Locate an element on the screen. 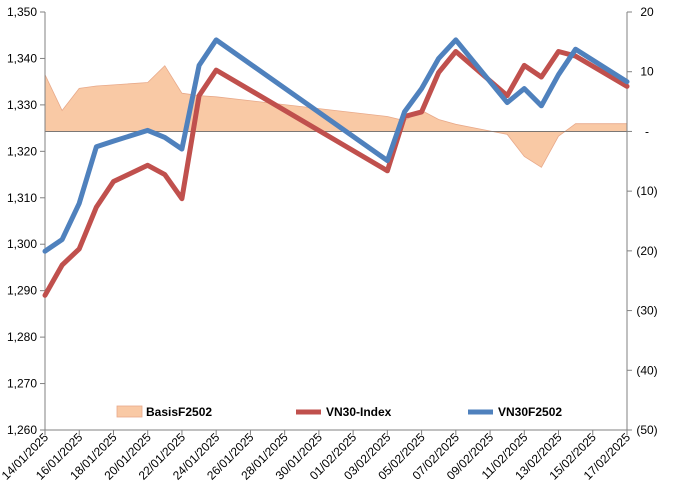 The width and height of the screenshot is (675, 503). right-tick-label: 20 is located at coordinates (647, 12).